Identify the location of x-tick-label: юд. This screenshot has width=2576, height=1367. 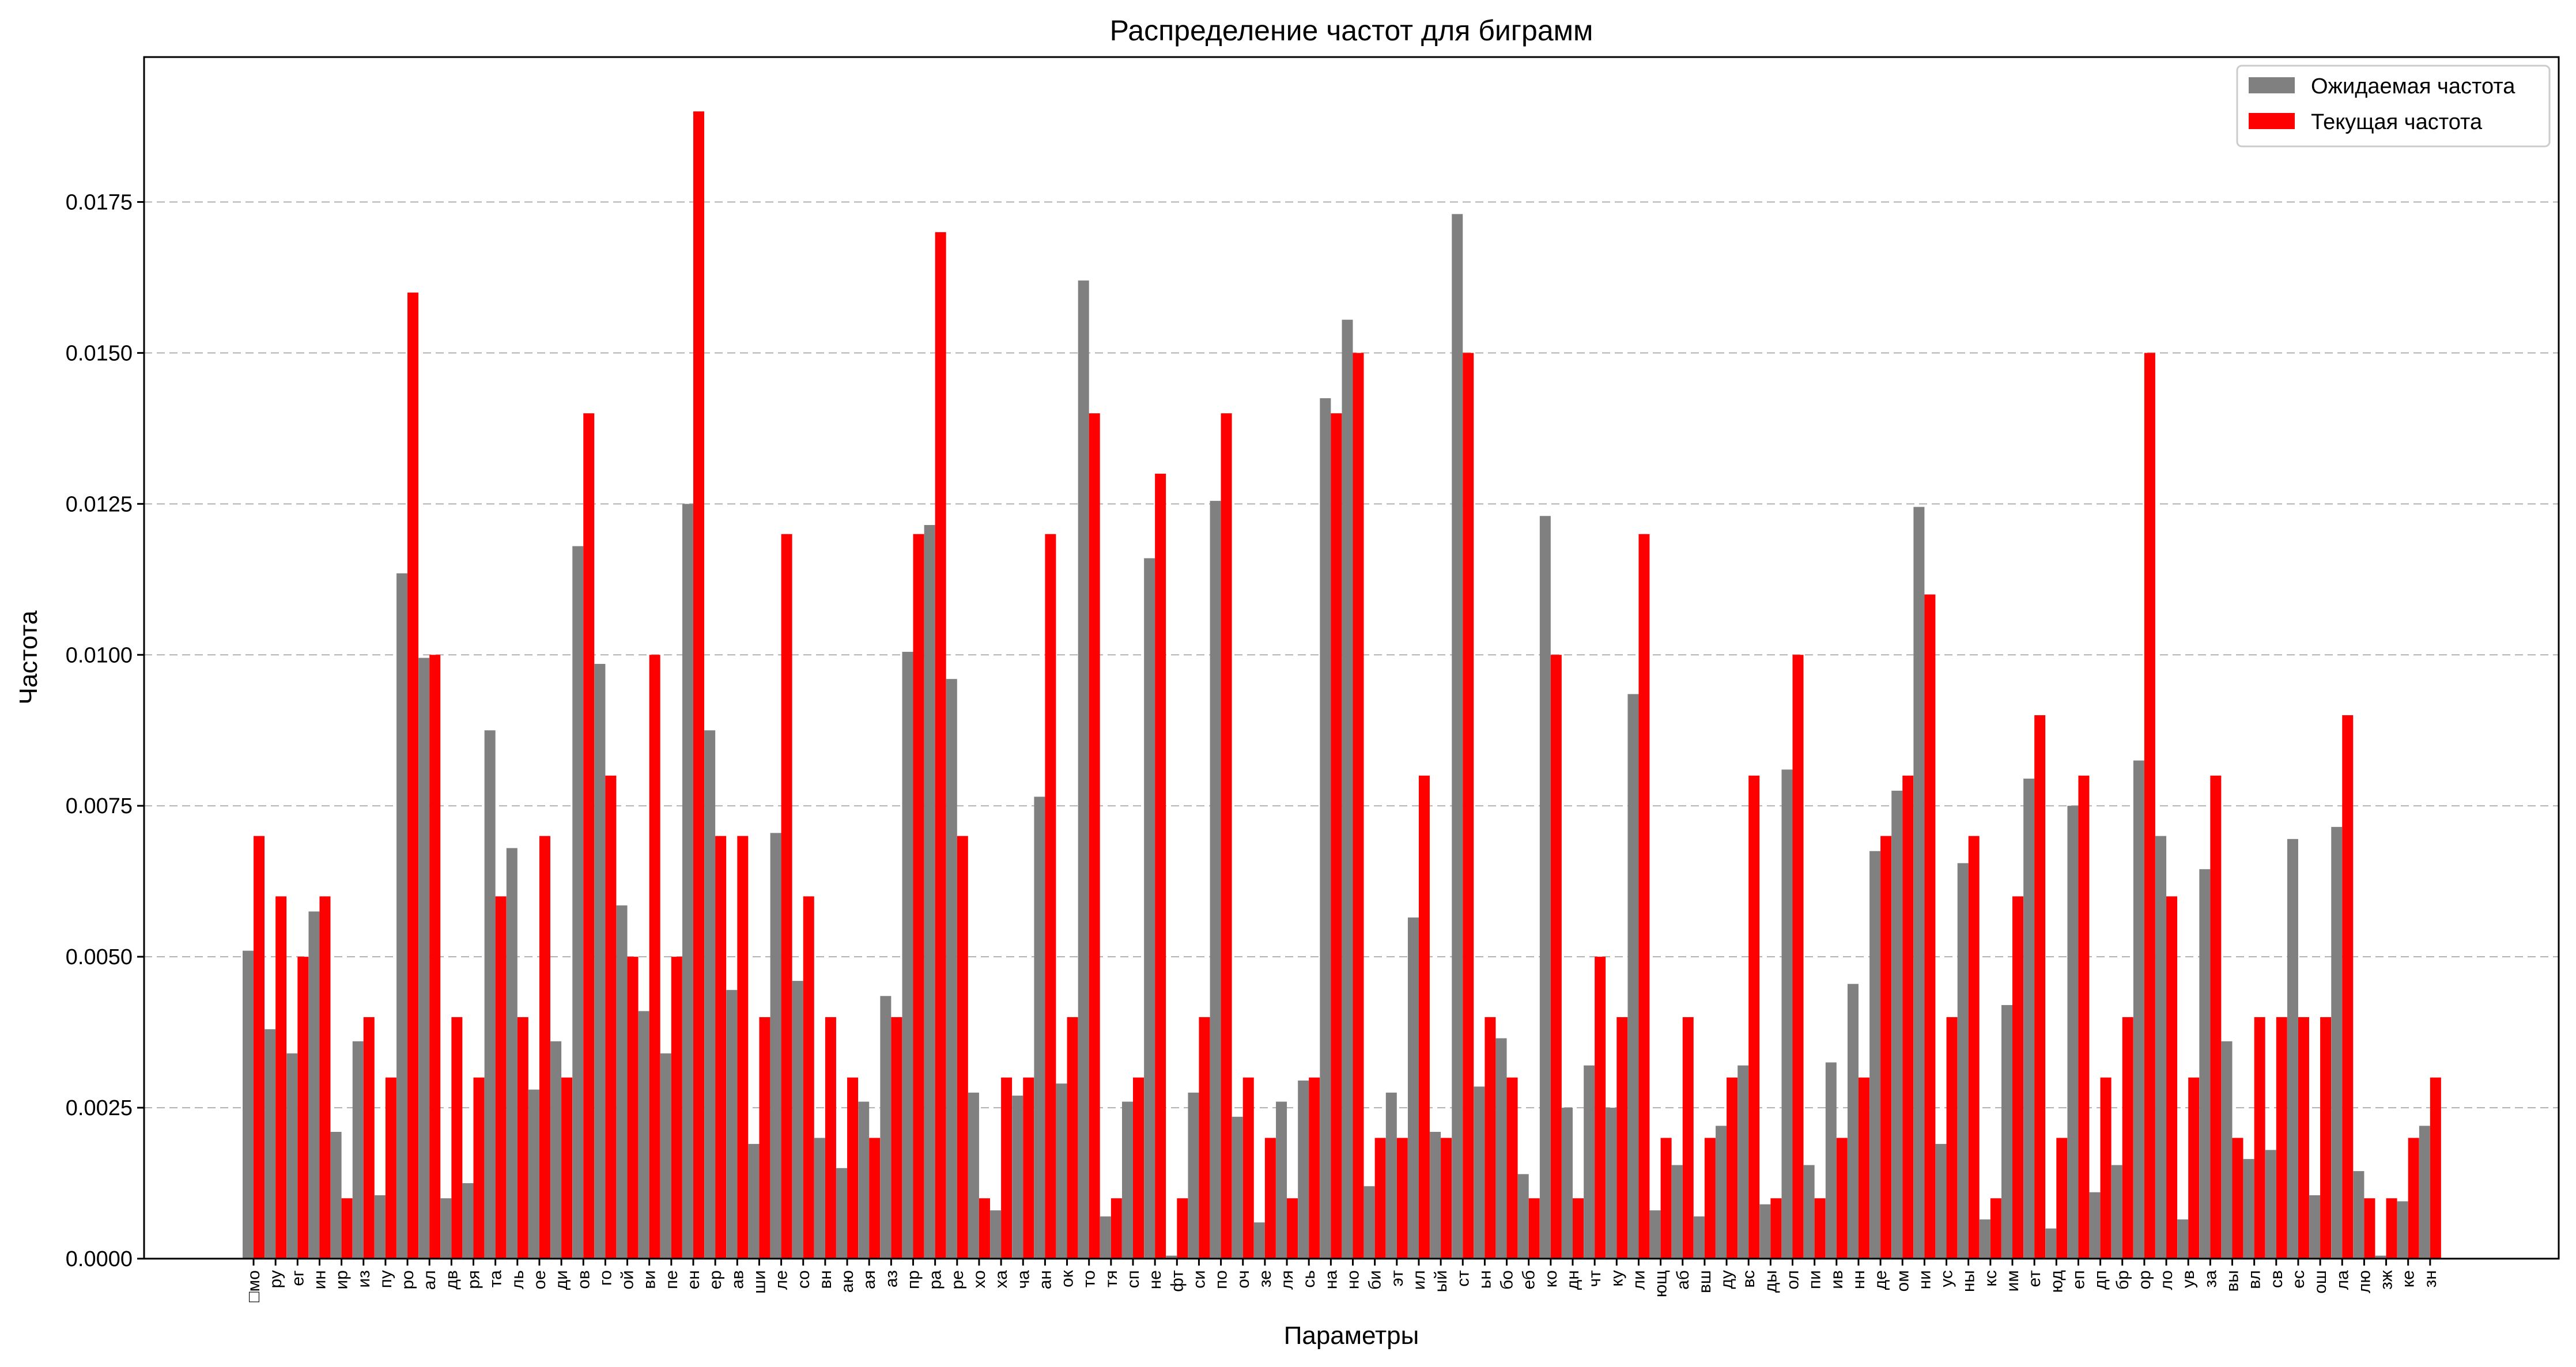
(2056, 1282).